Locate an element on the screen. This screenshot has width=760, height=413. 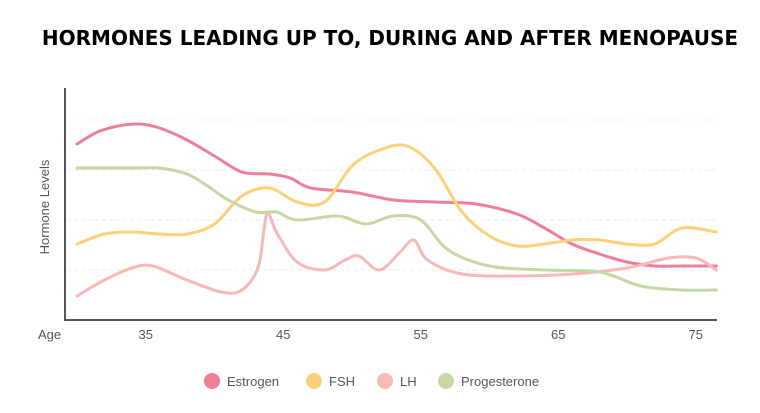
x-tick-label: 45 is located at coordinates (283, 334).